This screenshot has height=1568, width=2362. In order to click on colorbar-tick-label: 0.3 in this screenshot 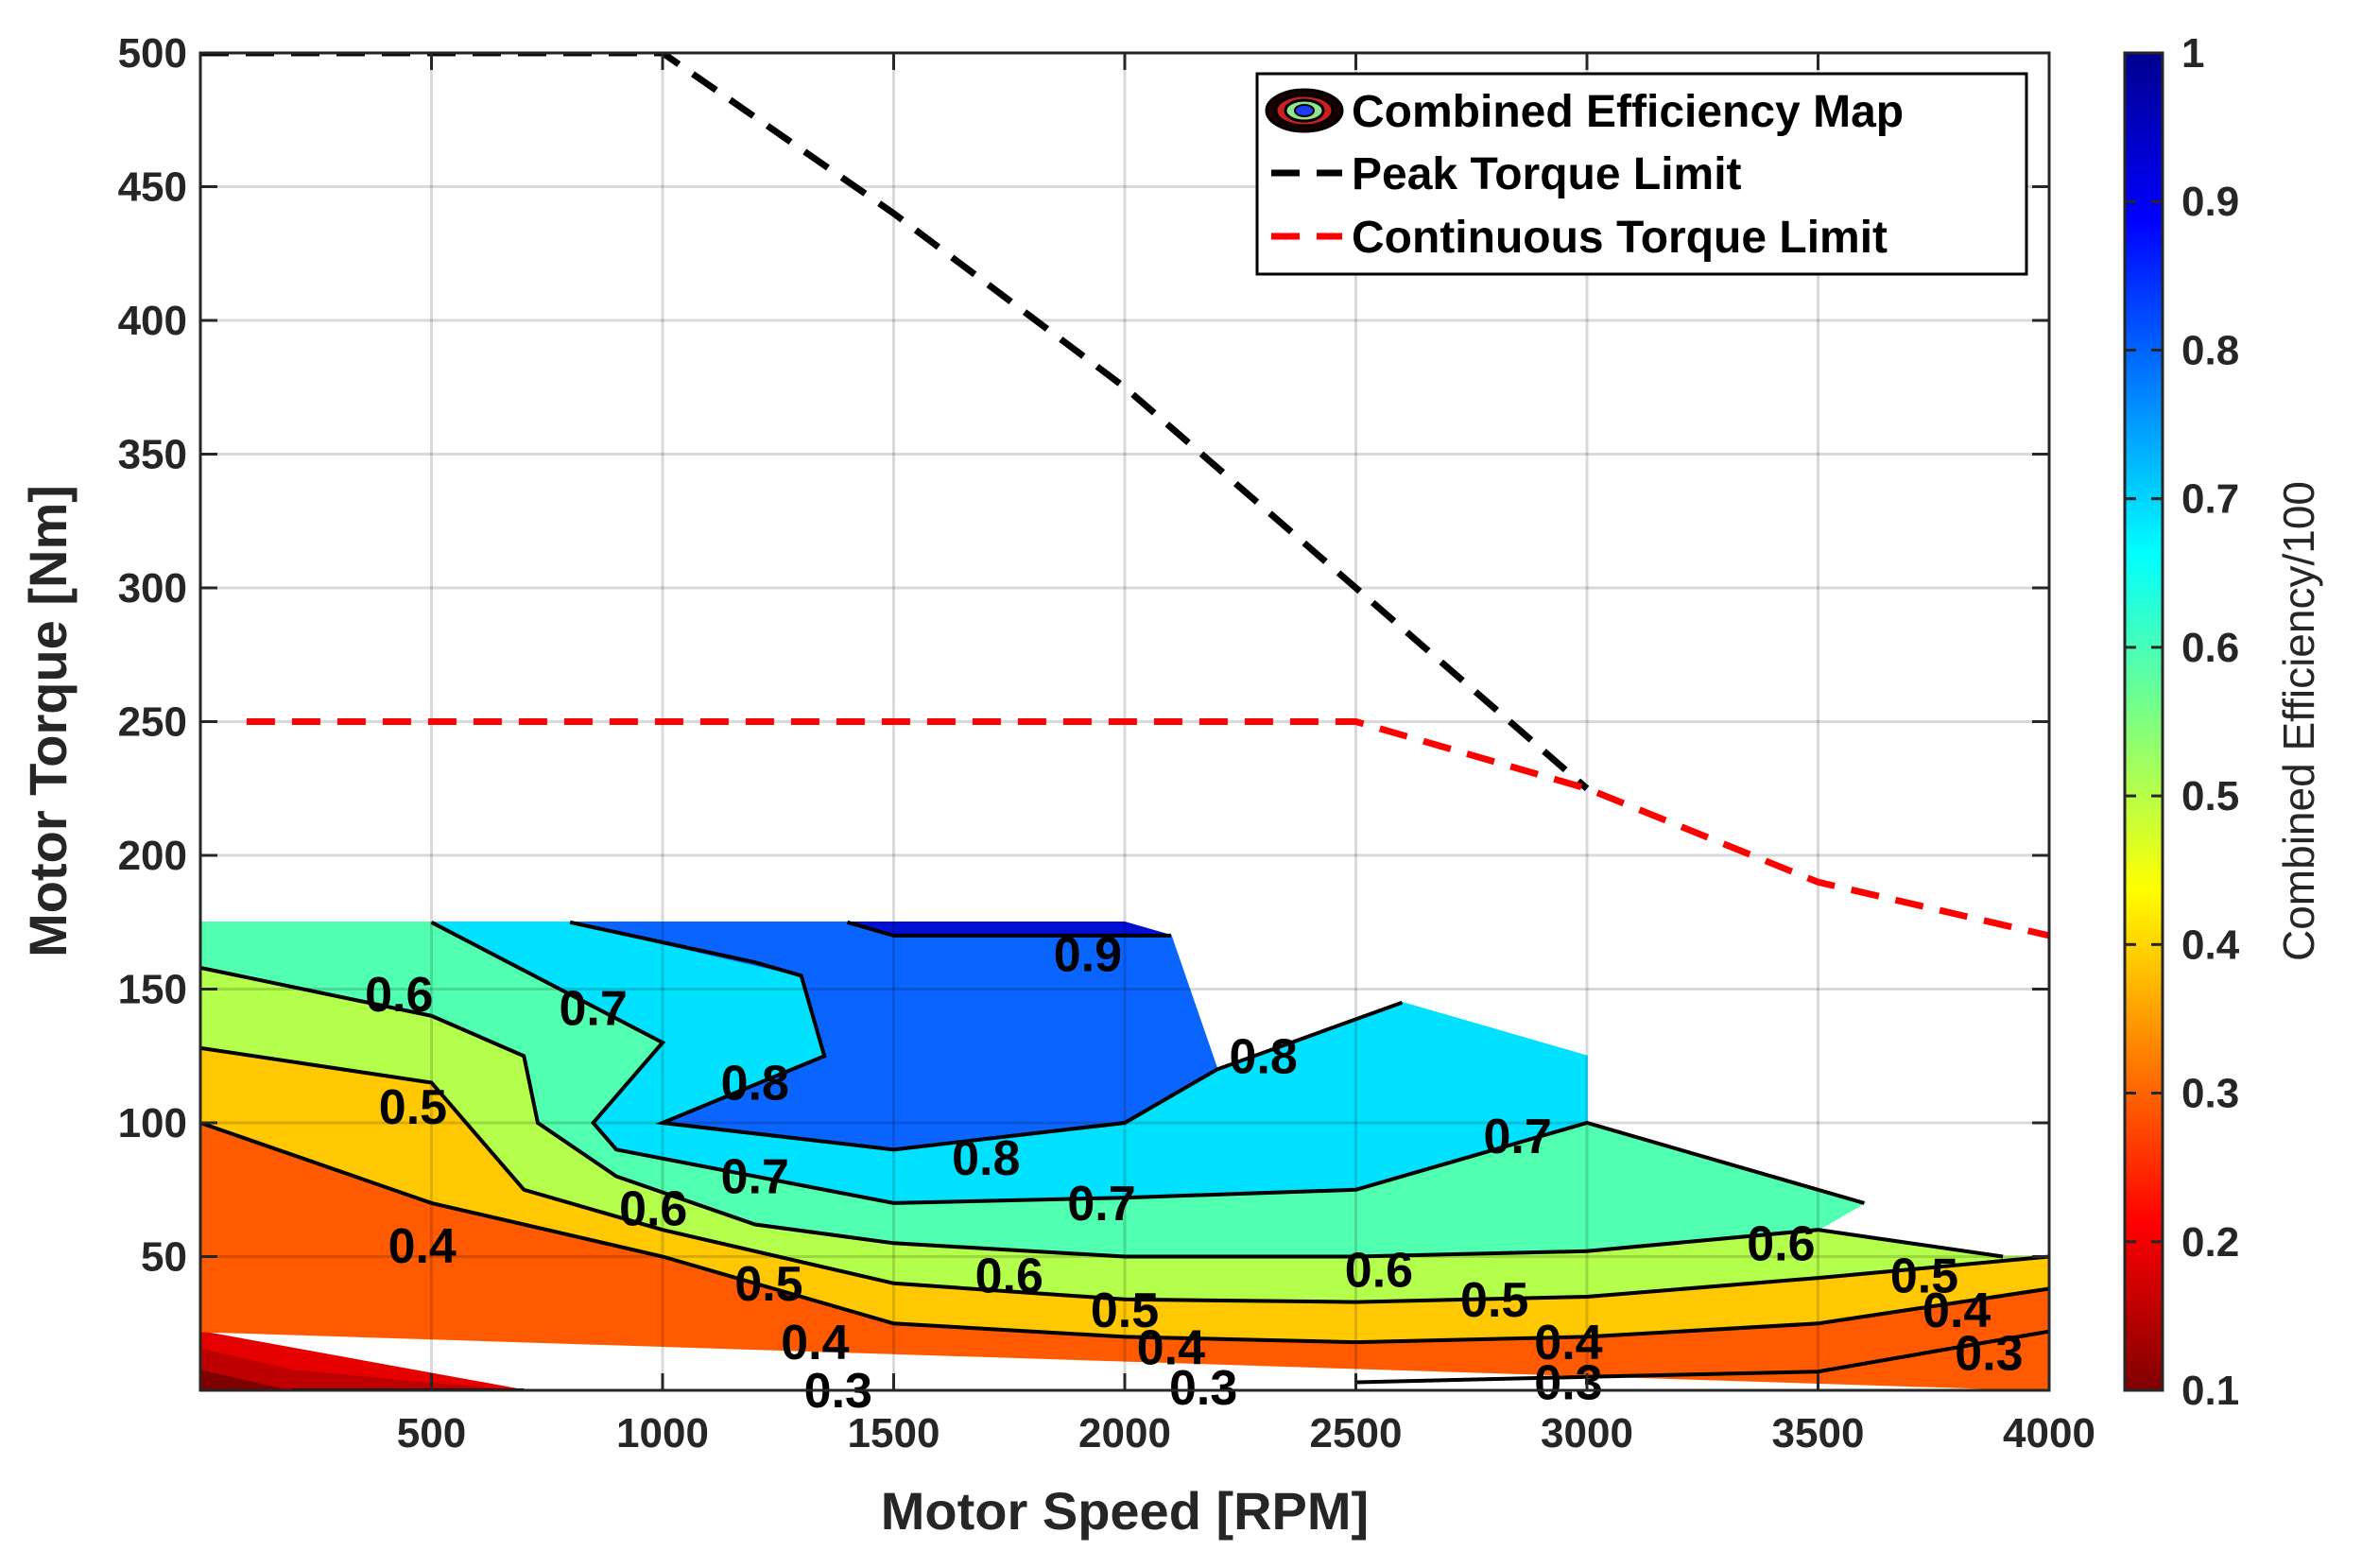, I will do `click(2210, 1094)`.